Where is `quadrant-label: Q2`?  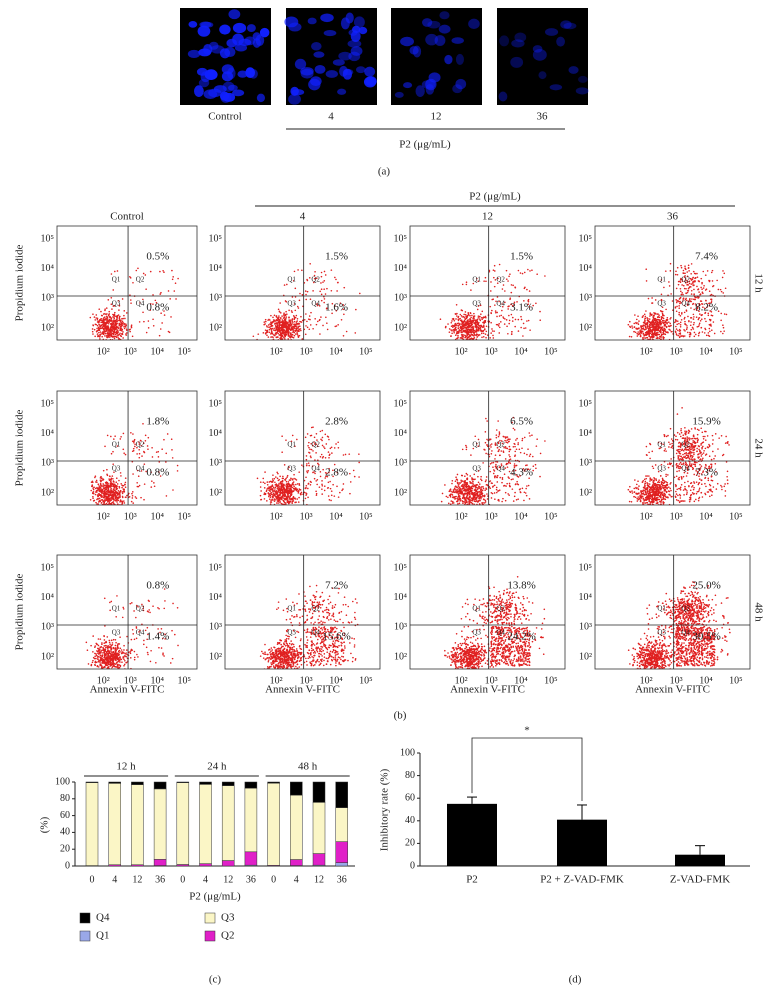
quadrant-label: Q2 is located at coordinates (315, 445).